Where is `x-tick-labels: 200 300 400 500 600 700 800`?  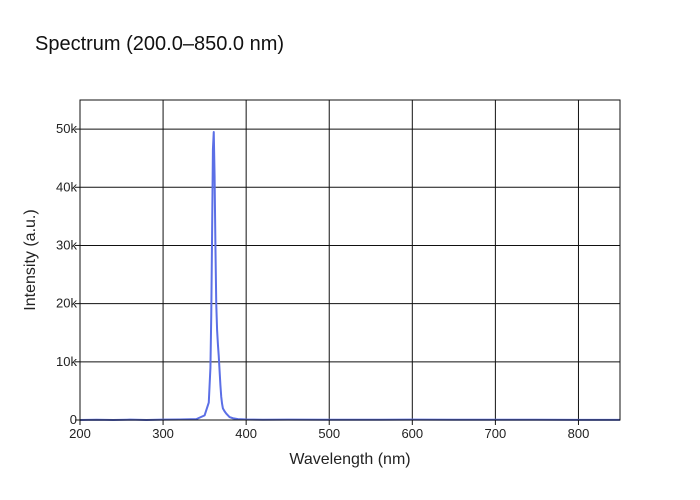 x-tick-labels: 200 300 400 500 600 700 800 is located at coordinates (329, 430).